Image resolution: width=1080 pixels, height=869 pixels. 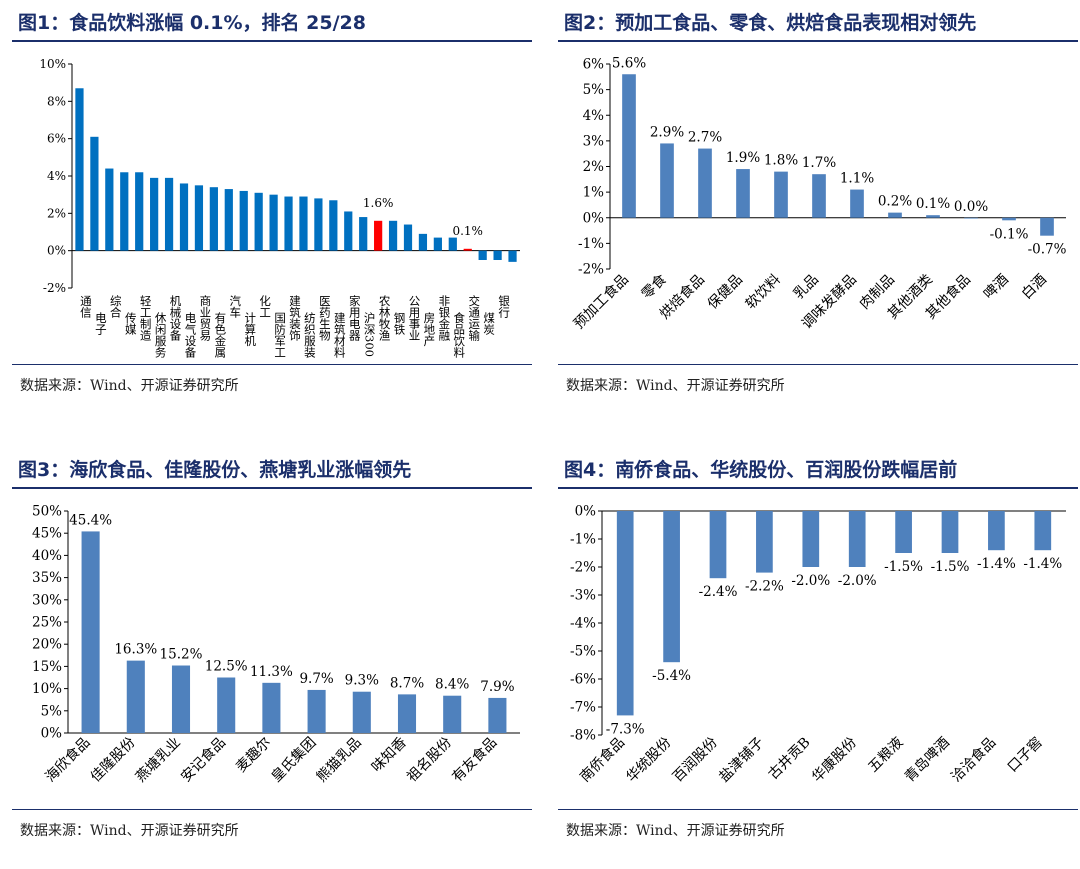 What do you see at coordinates (235, 306) in the screenshot?
I see `category-label: 汽车` at bounding box center [235, 306].